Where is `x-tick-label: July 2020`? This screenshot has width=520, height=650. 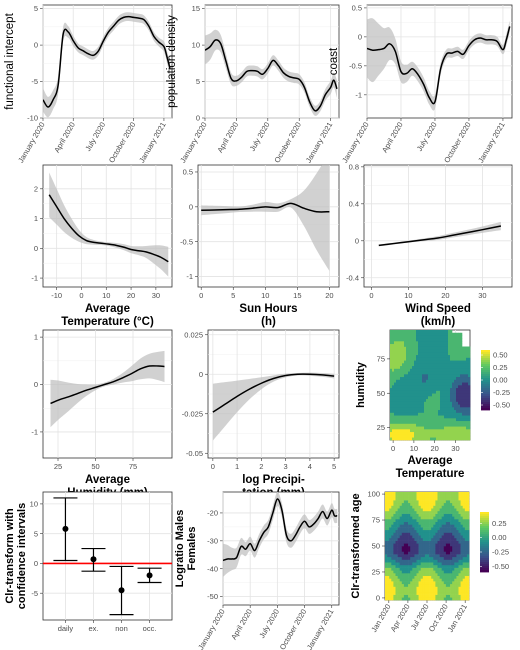 x-tick-label: July 2020 is located at coordinates (269, 624).